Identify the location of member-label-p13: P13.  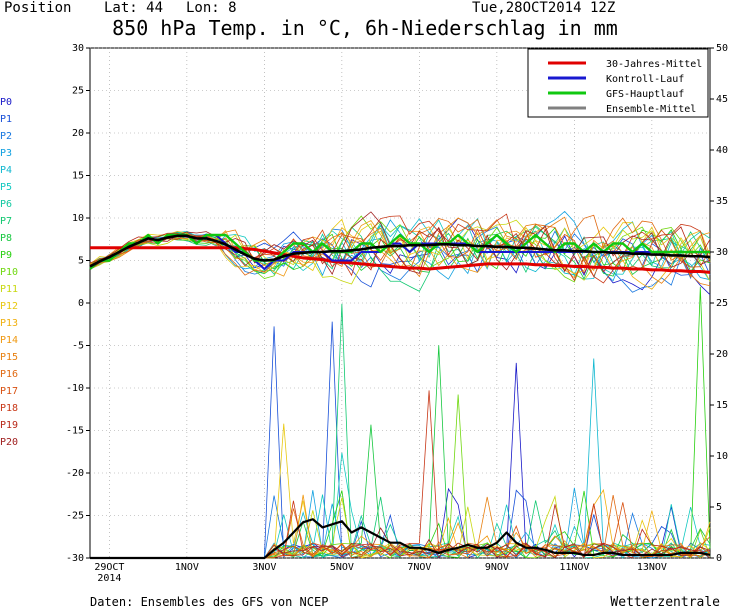
(9, 323).